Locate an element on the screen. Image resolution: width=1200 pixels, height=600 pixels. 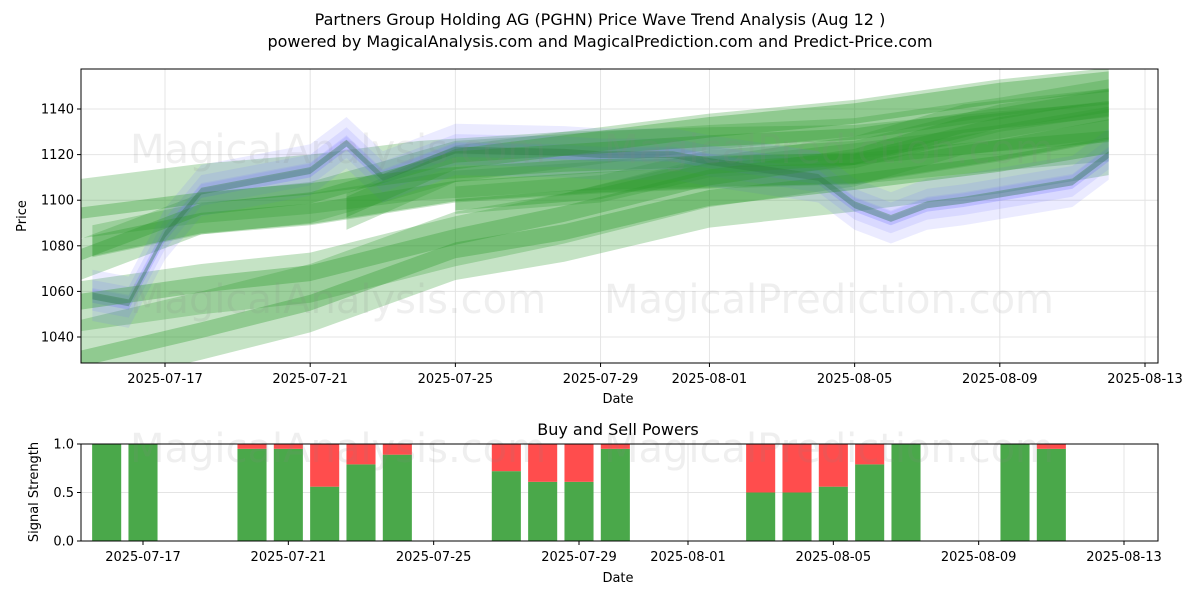
price-x-tick-label: 2025-07-29 is located at coordinates (601, 379).